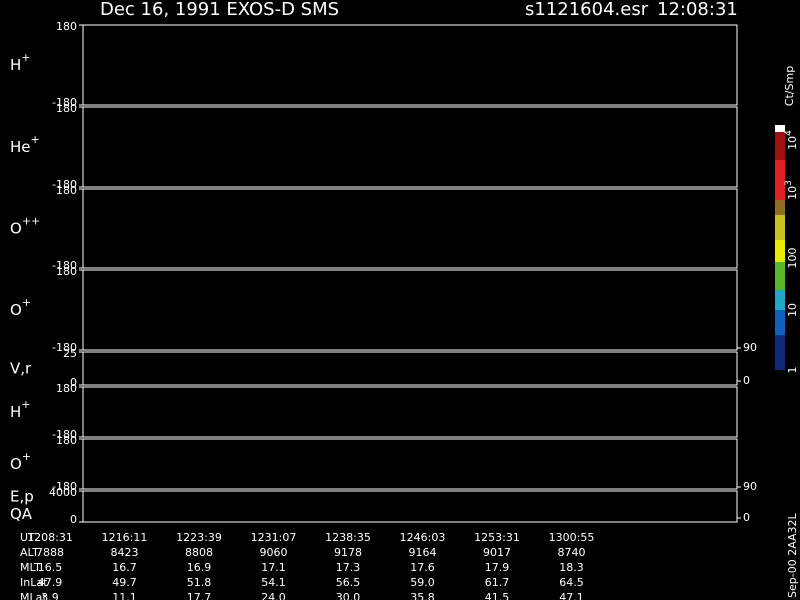 The image size is (800, 600). What do you see at coordinates (219, 10) in the screenshot?
I see `title: Dec 16, 1991 EXOS-D SMS` at bounding box center [219, 10].